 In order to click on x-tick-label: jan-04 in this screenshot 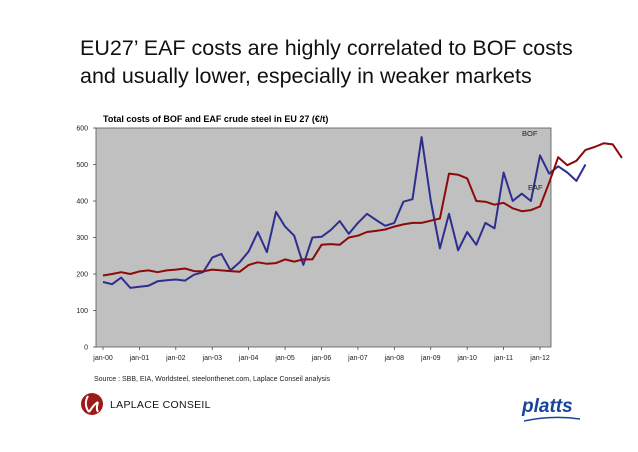, I will do `click(248, 358)`.